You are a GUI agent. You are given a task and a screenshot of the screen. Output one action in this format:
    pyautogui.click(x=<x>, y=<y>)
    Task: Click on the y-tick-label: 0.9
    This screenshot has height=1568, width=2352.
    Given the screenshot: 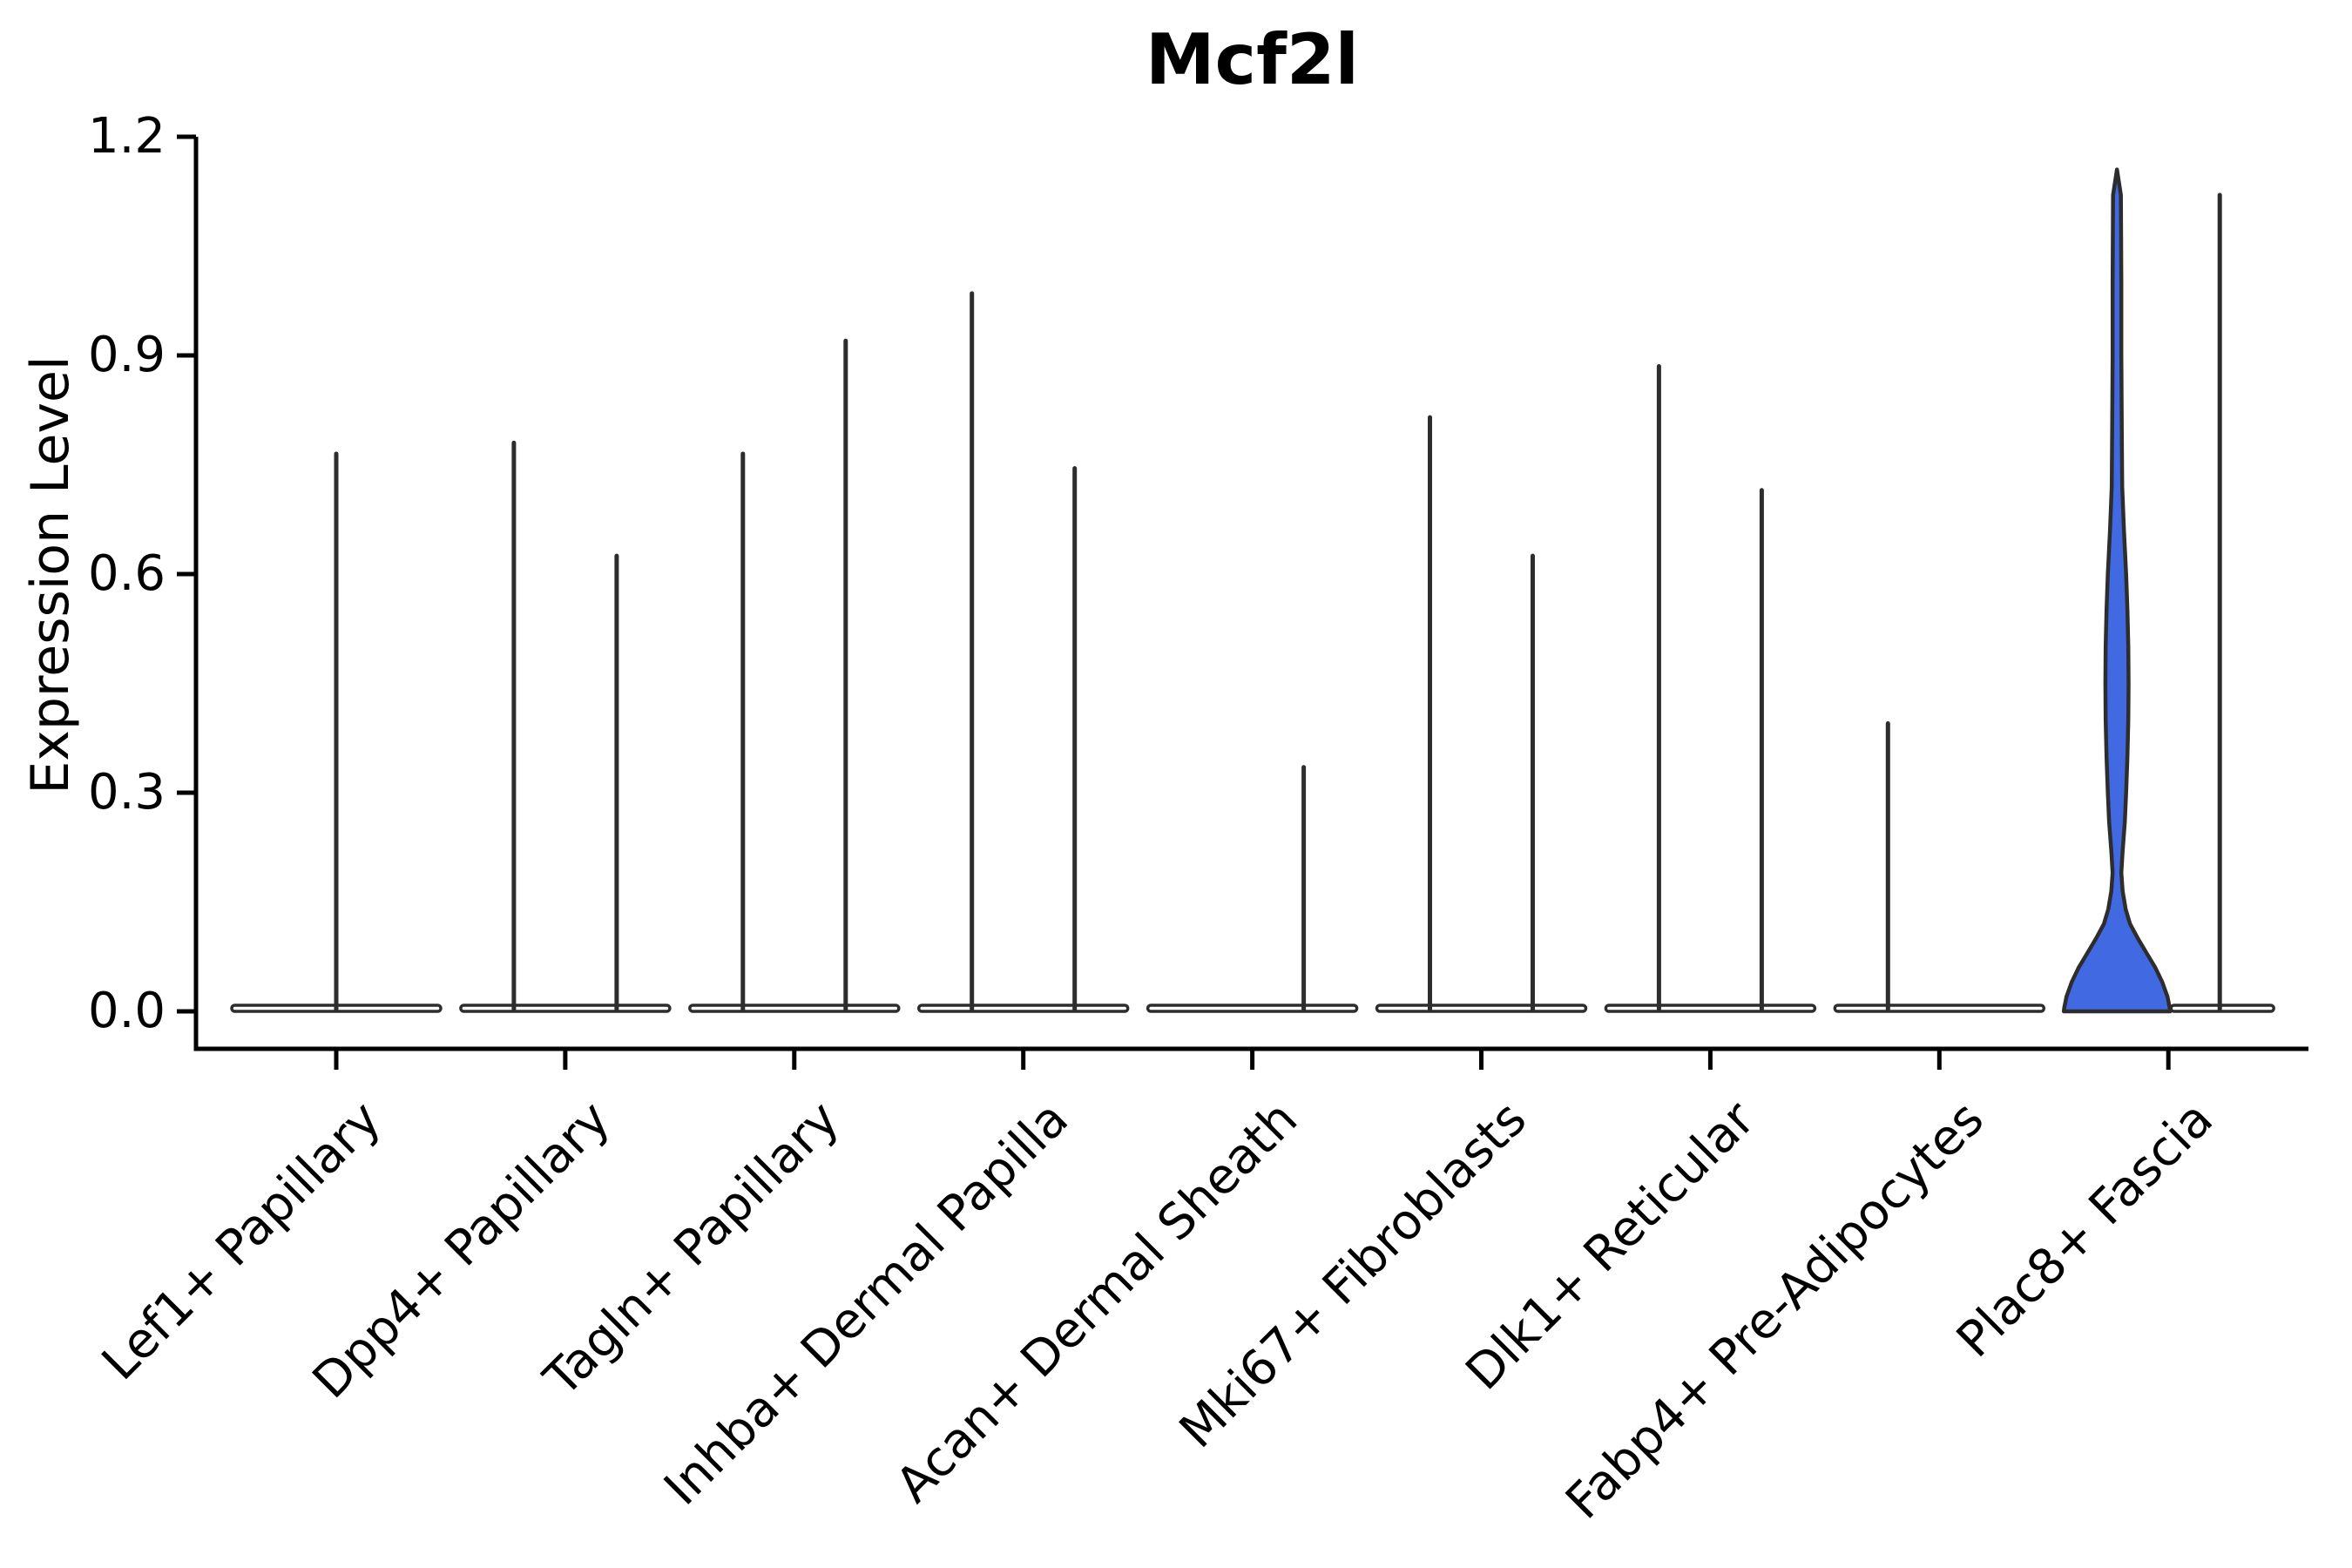 What is the action you would take?
    pyautogui.click(x=126, y=355)
    